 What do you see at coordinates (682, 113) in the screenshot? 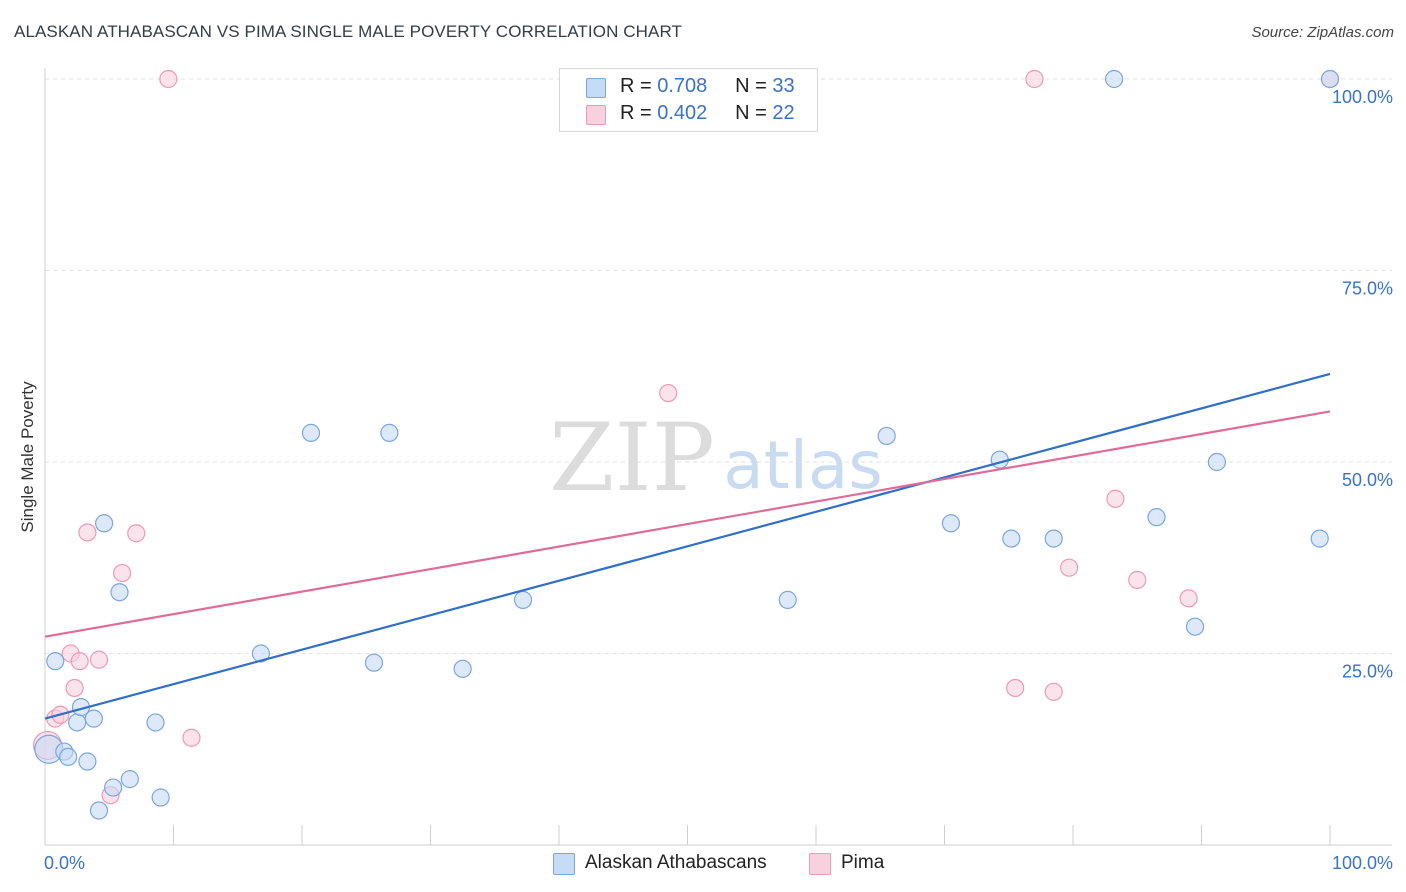
I see `legend-r-pima: 0.402` at bounding box center [682, 113].